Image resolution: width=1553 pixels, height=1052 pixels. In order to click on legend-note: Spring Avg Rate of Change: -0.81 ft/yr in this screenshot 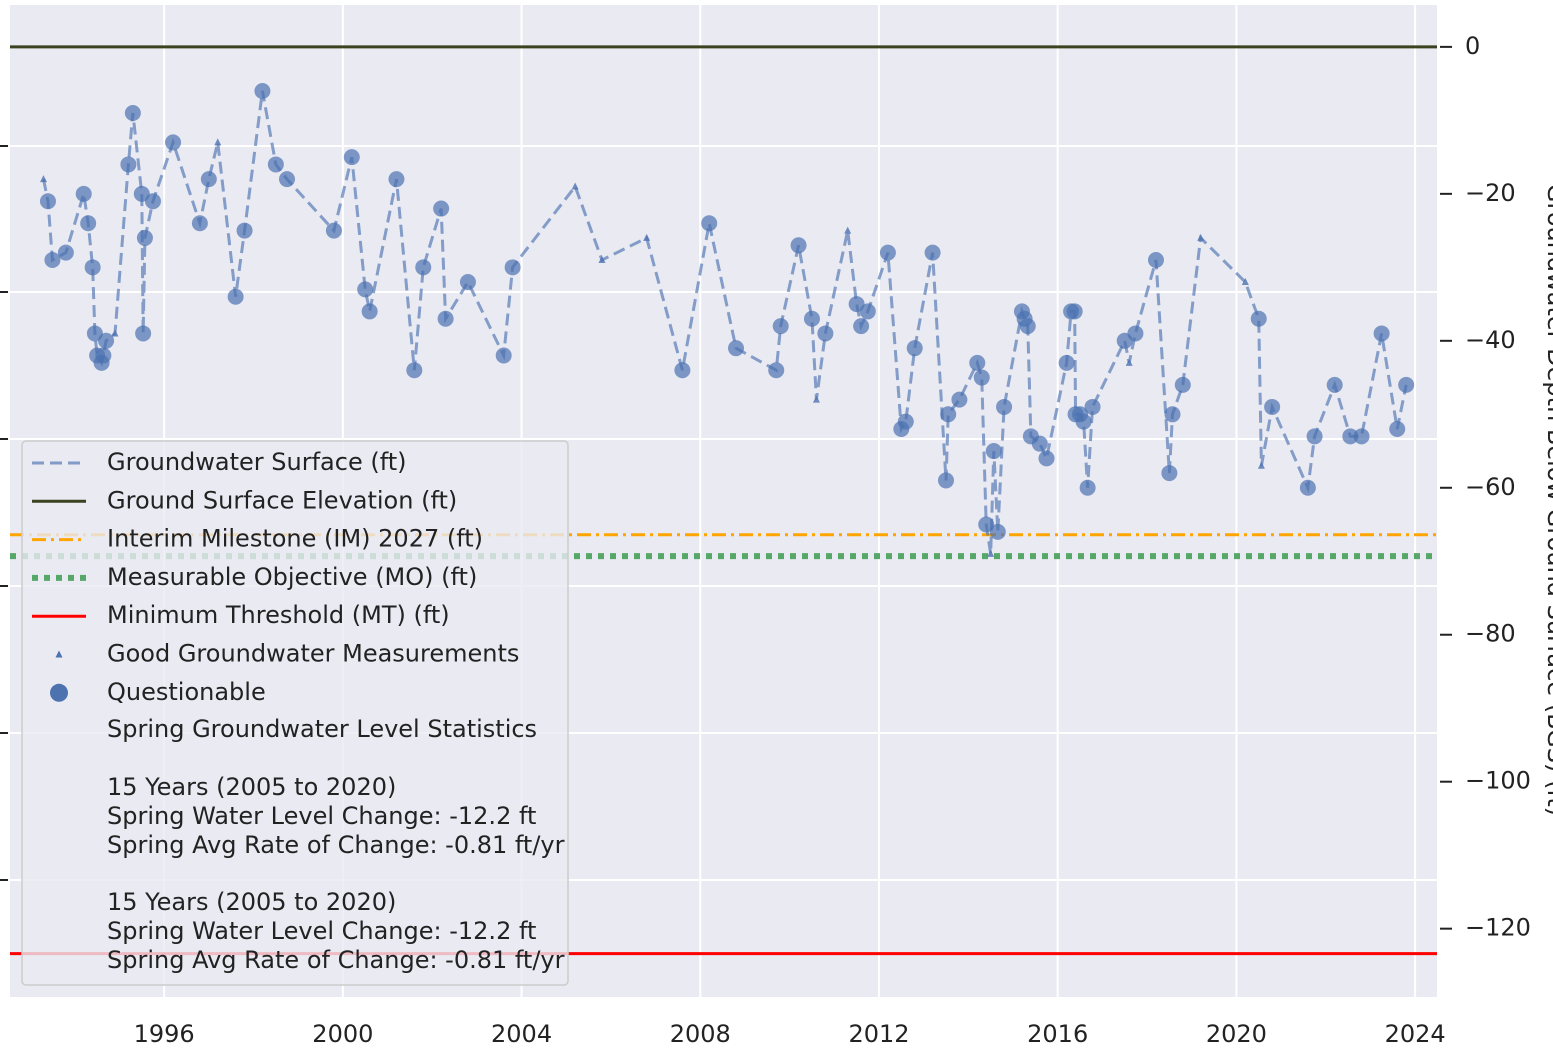, I will do `click(336, 960)`.